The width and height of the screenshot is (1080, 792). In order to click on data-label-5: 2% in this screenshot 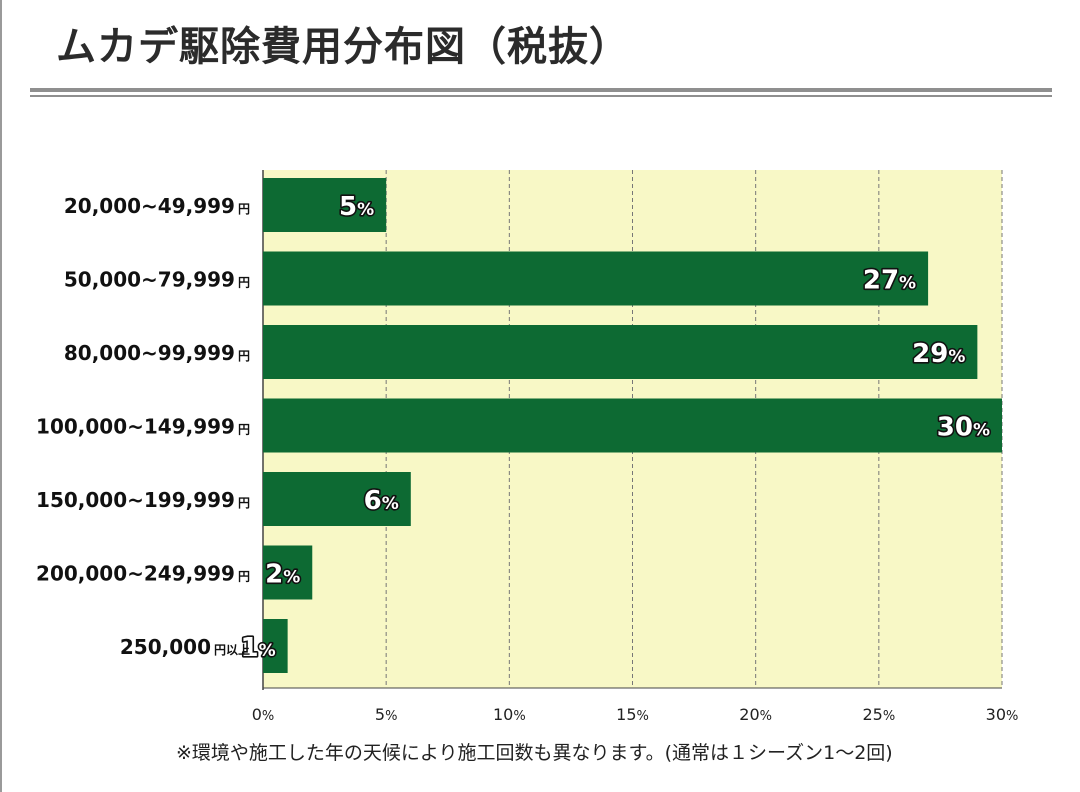, I will do `click(282, 575)`.